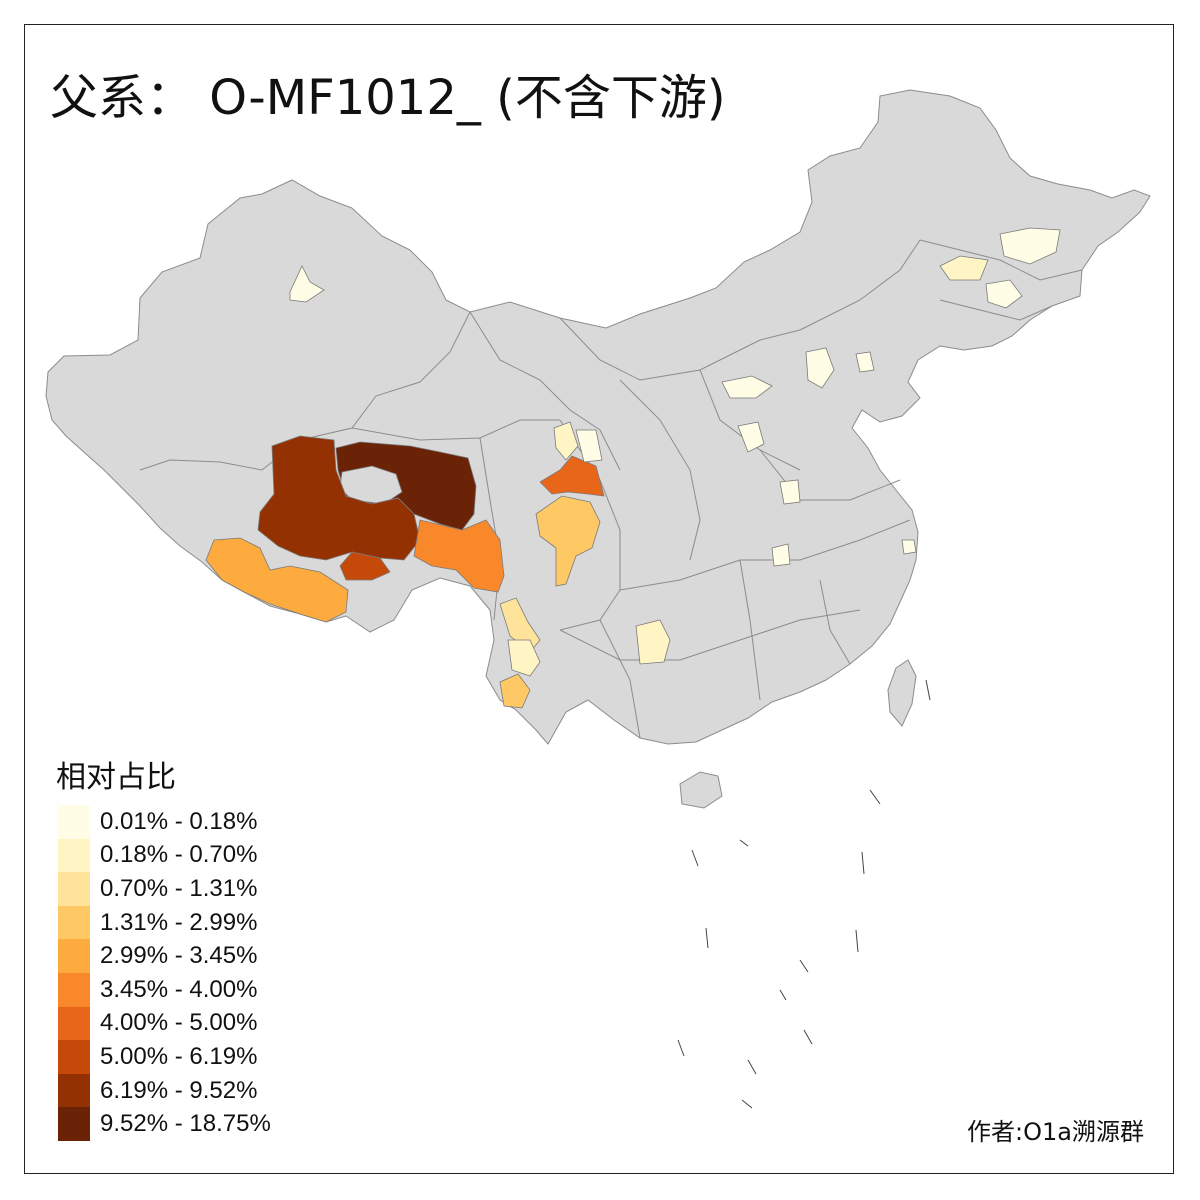 This screenshot has width=1200, height=1200. Describe the element at coordinates (388, 98) in the screenshot. I see `map-title: 父系： O-MF1012_ (不含下游)` at that location.